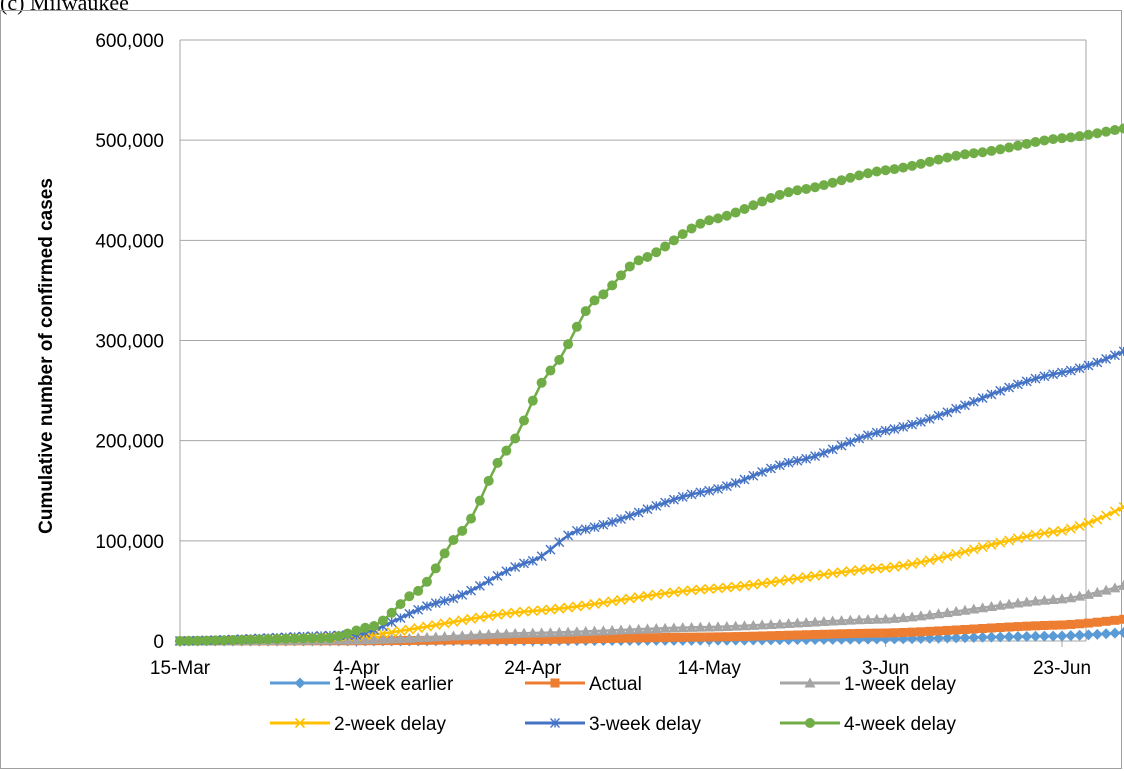 This screenshot has width=1124, height=771. Describe the element at coordinates (649, 612) in the screenshot. I see `series-1-week-delay` at that location.